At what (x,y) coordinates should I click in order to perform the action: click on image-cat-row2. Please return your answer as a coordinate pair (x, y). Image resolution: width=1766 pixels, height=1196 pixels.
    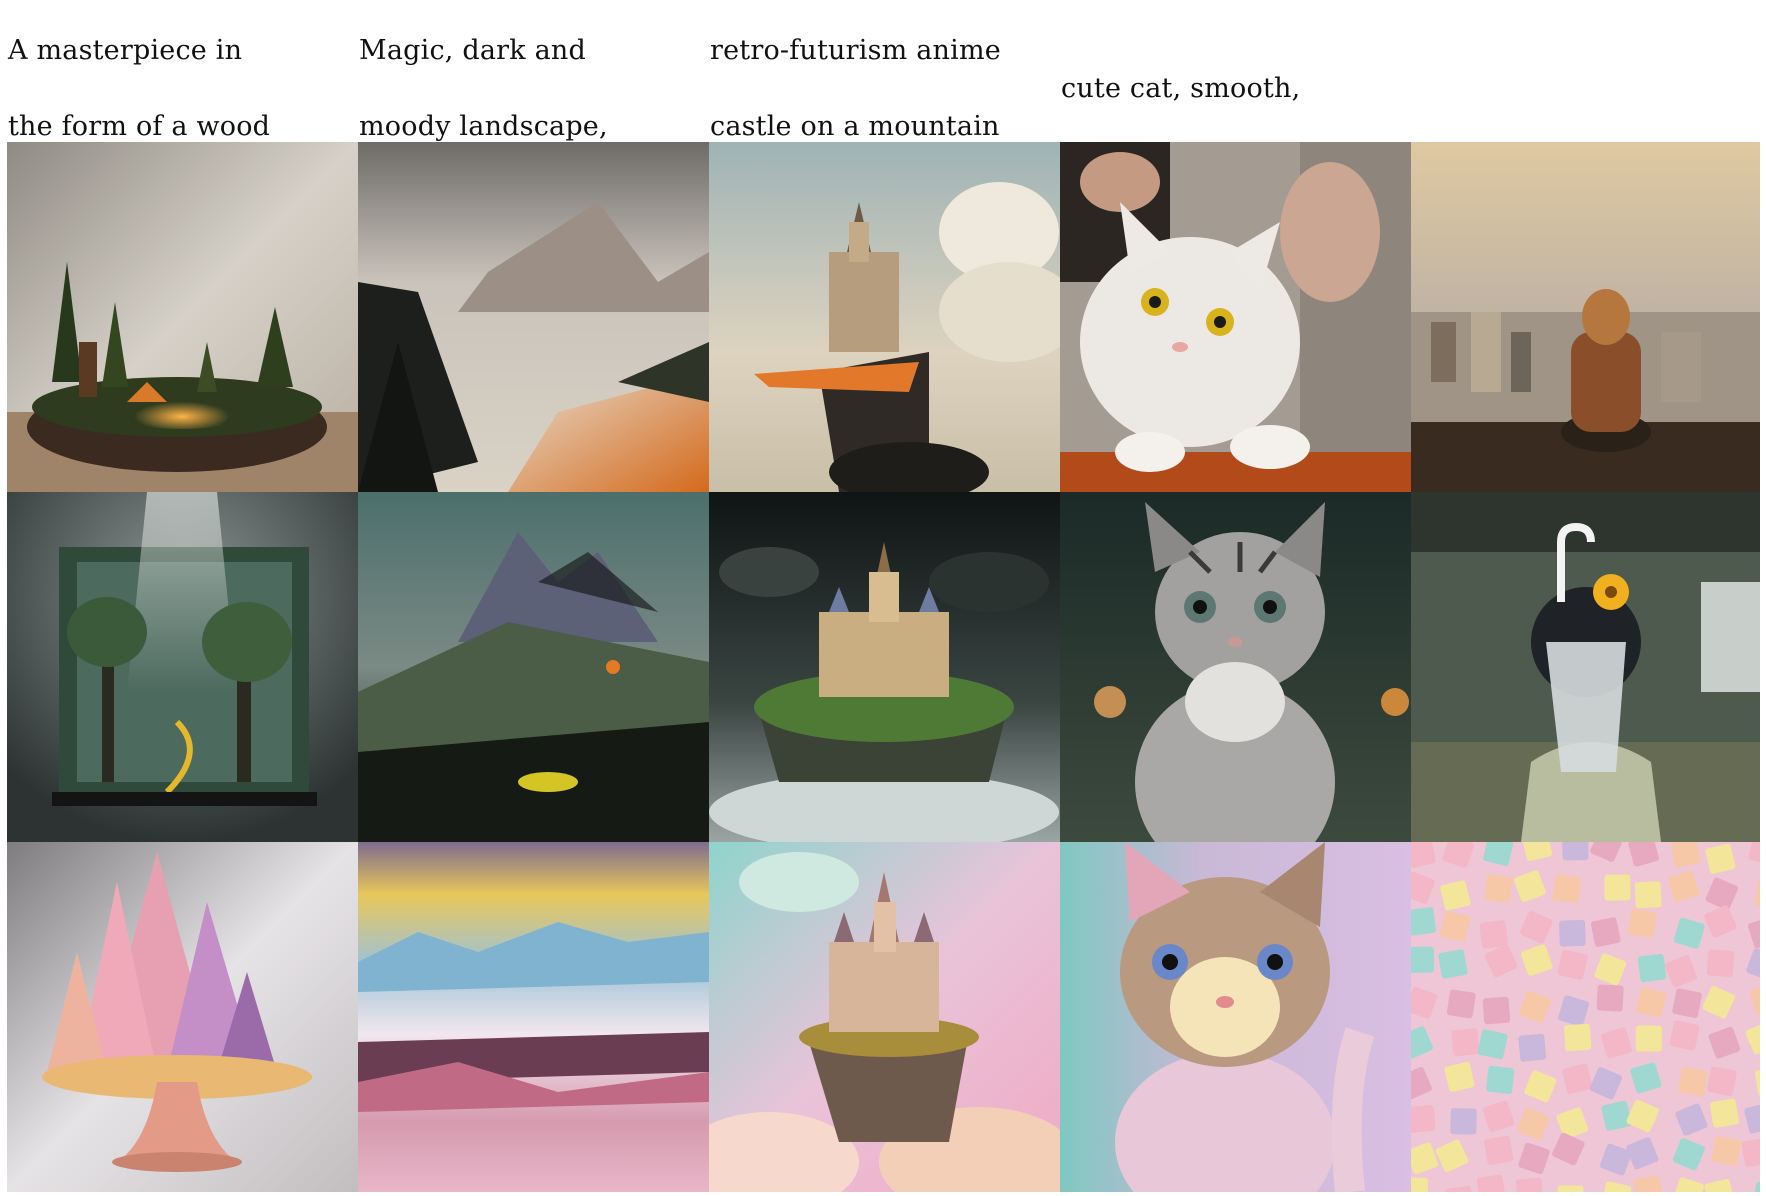
    Looking at the image, I should click on (1235, 667).